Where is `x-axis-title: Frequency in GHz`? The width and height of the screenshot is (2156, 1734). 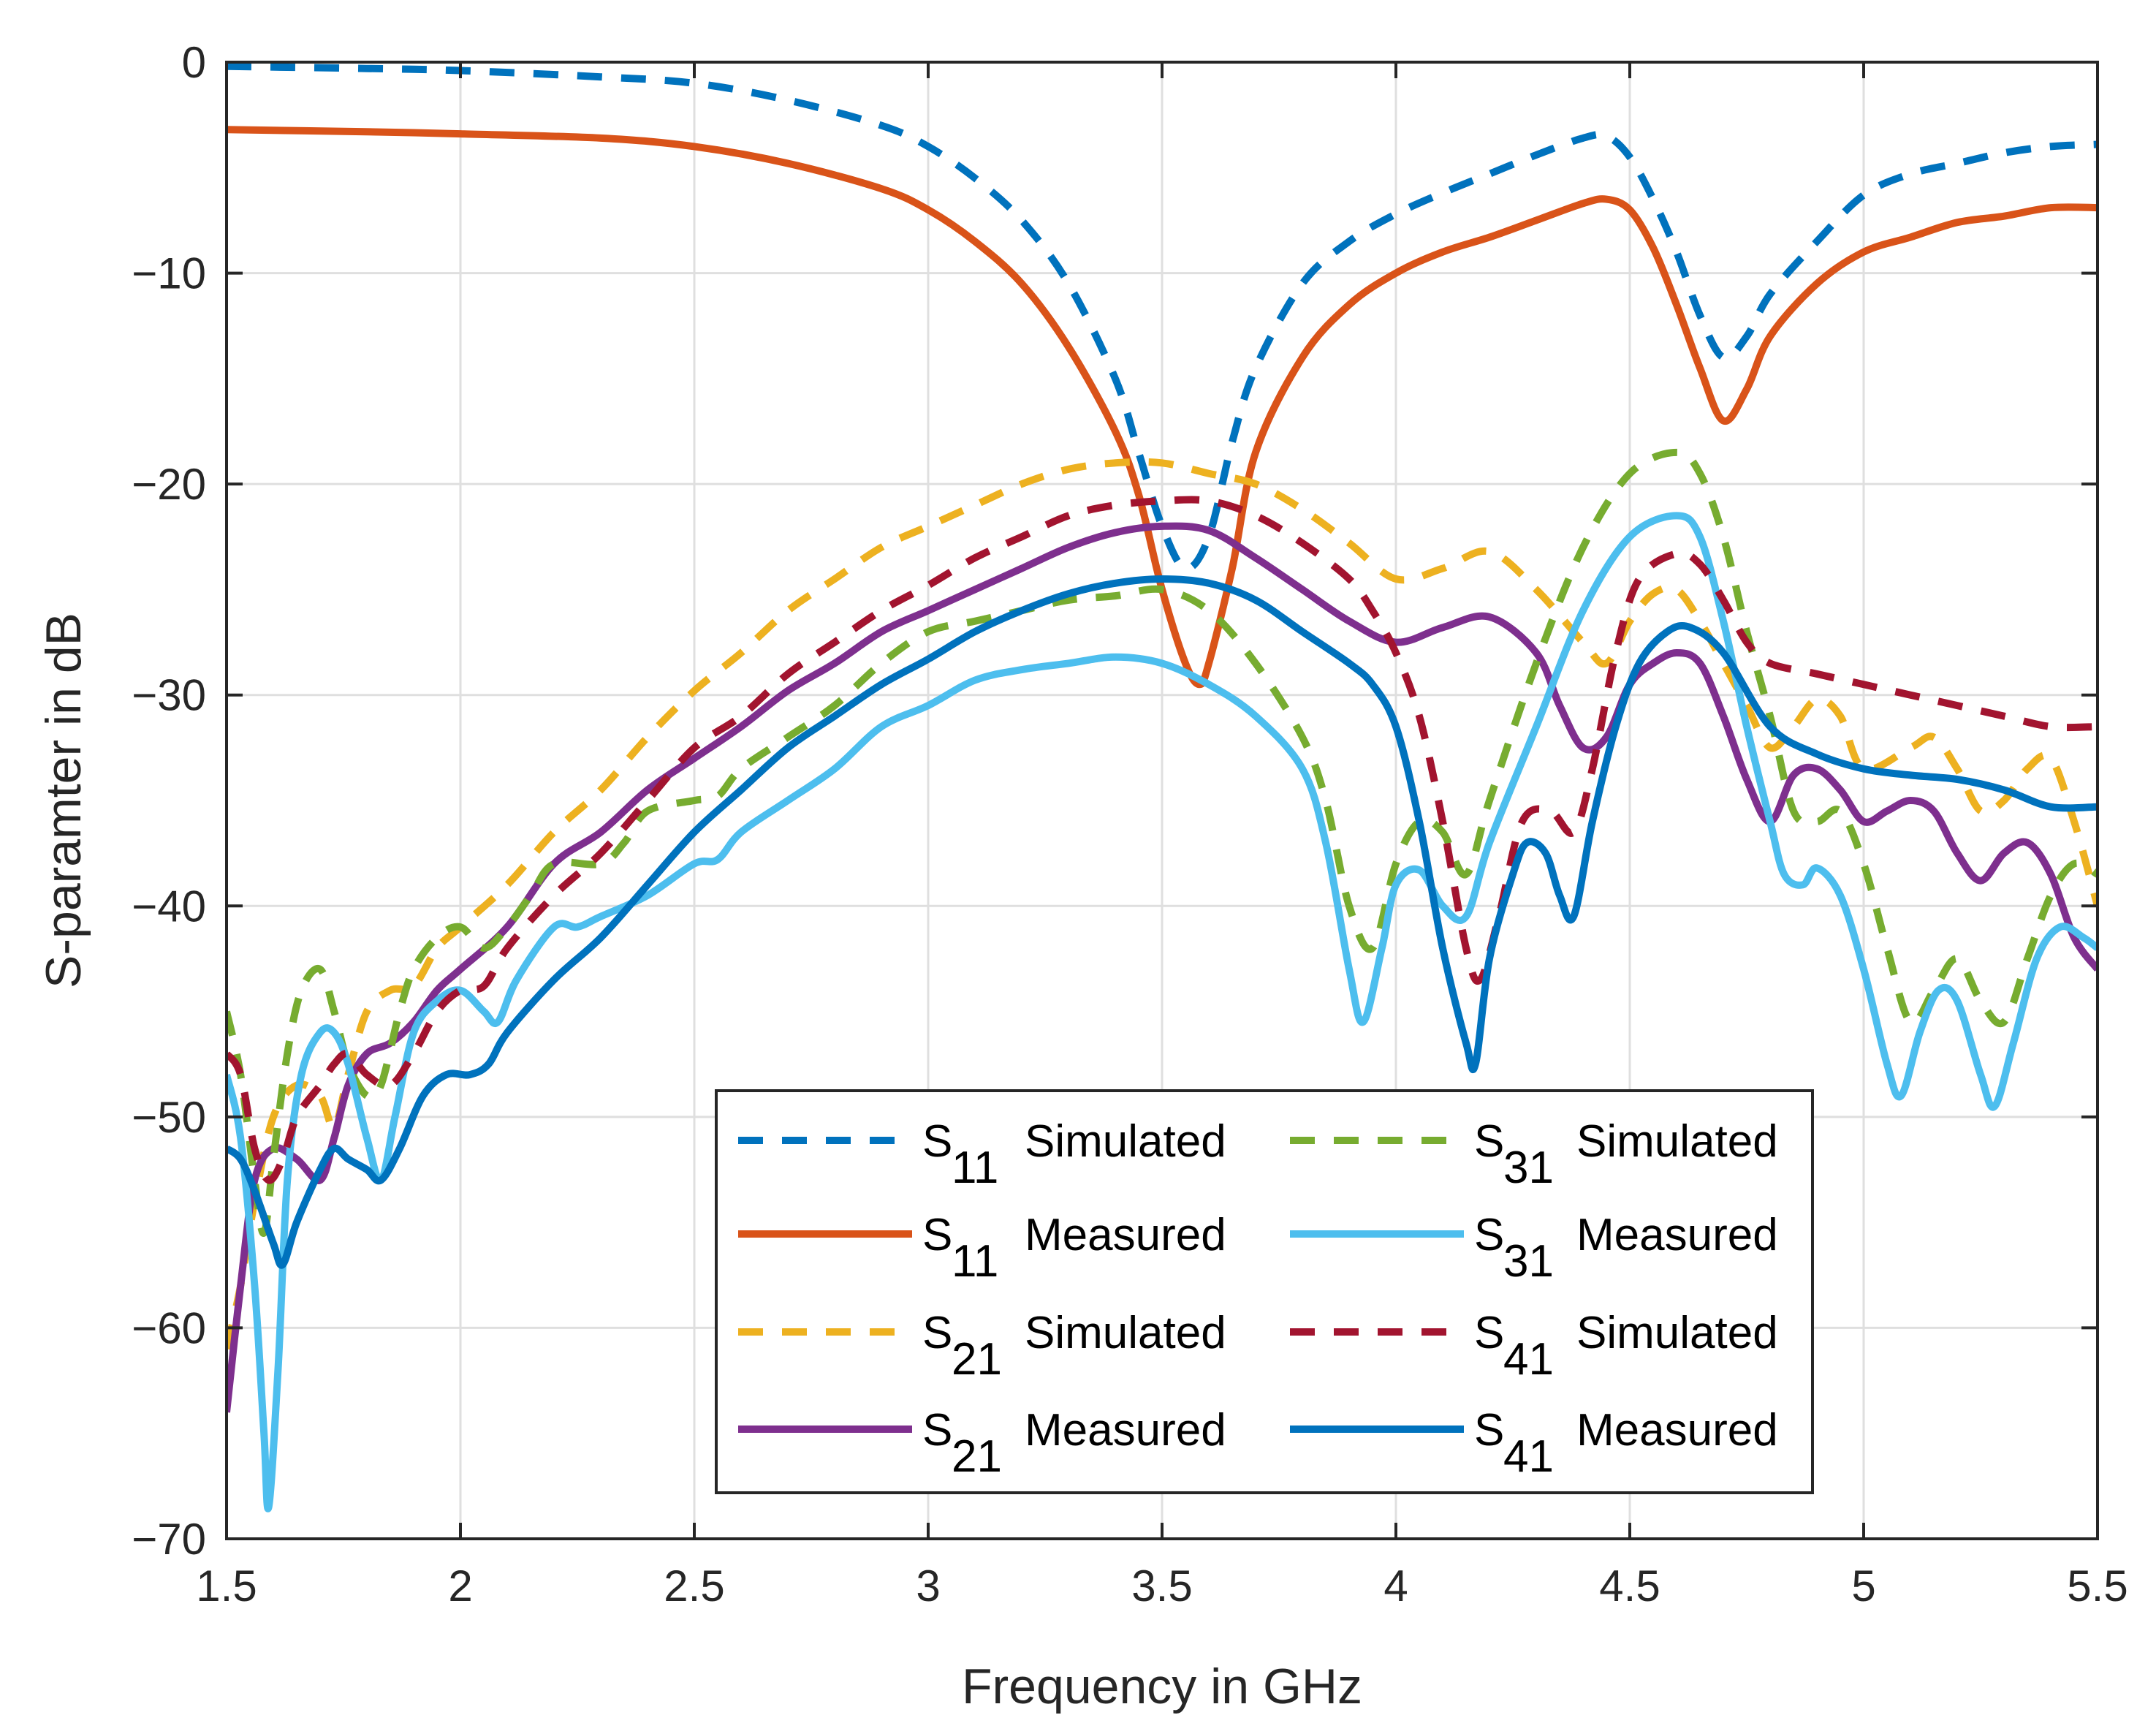 x-axis-title: Frequency in GHz is located at coordinates (1162, 1687).